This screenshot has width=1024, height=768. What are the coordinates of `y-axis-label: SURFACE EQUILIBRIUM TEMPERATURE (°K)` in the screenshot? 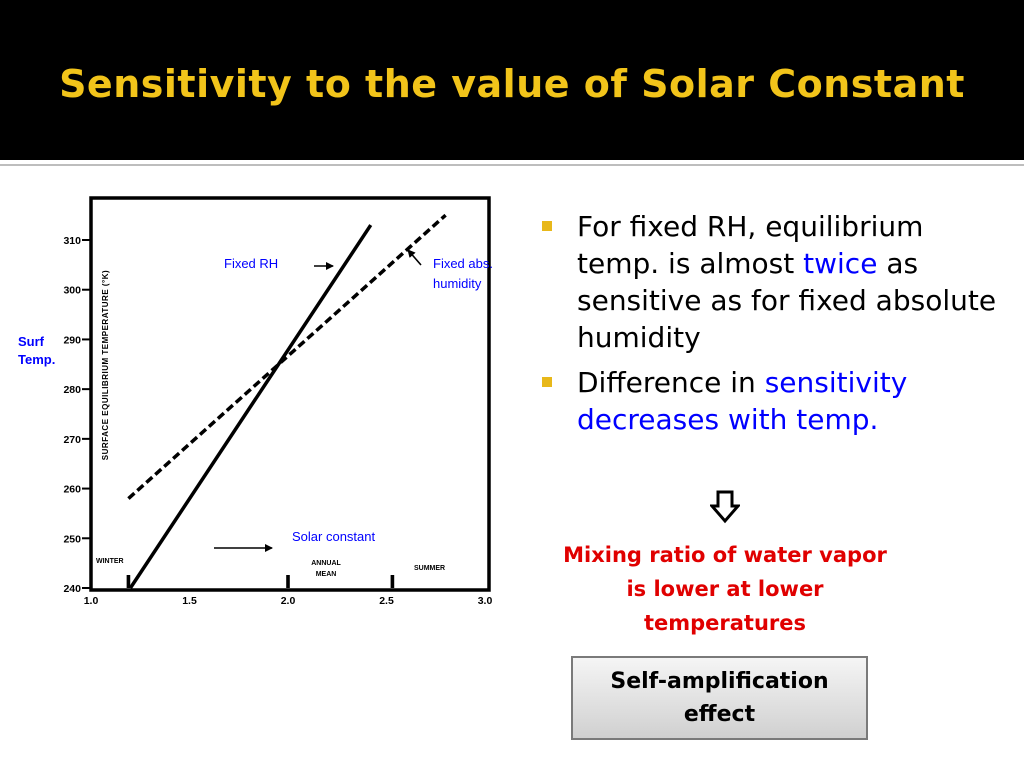 It's located at (105, 365).